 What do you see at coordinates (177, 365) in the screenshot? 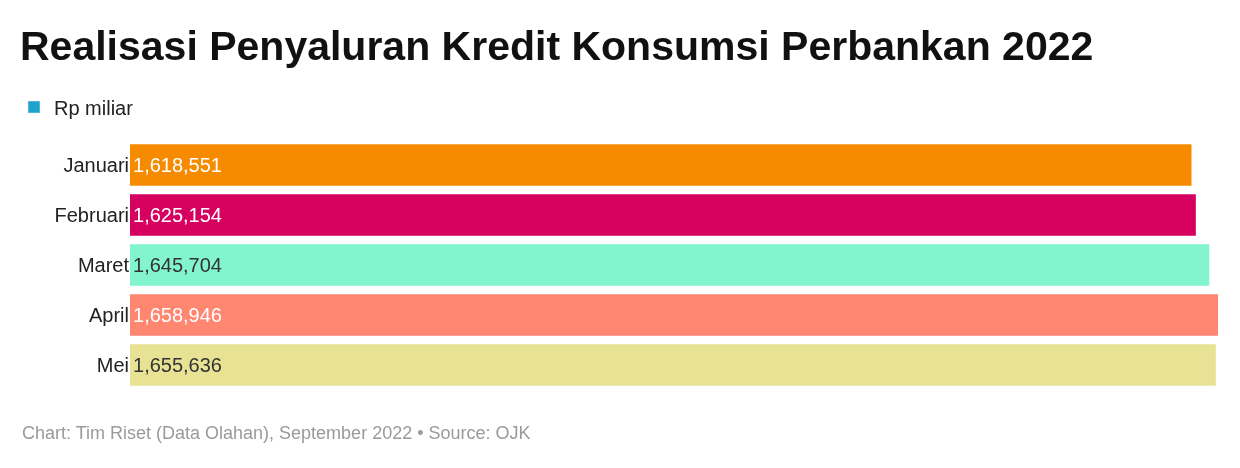
I see `data-label: 1,655,636` at bounding box center [177, 365].